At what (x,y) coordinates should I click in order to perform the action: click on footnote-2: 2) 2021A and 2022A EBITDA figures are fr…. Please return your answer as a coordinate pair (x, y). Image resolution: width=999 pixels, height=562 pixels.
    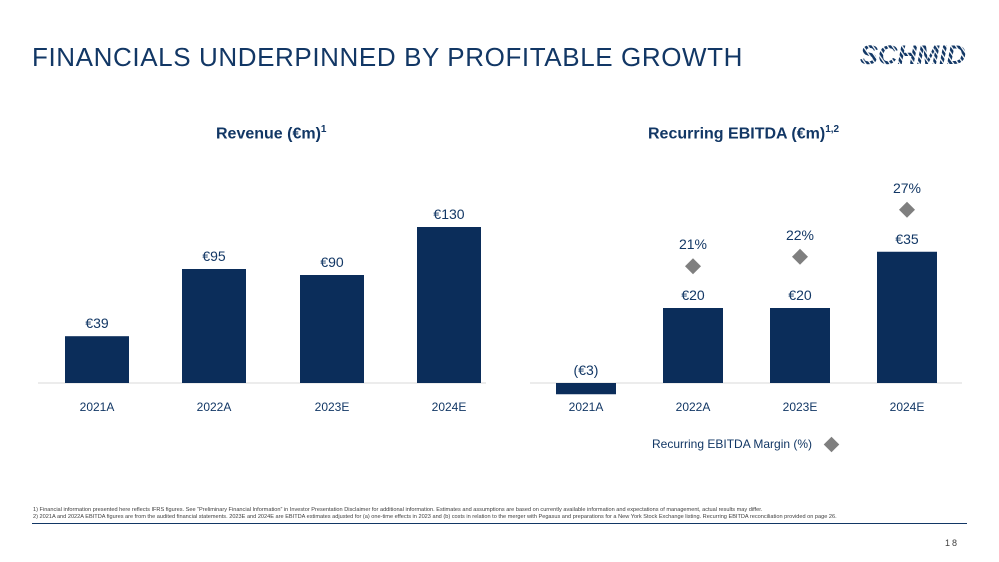
    Looking at the image, I should click on (435, 517).